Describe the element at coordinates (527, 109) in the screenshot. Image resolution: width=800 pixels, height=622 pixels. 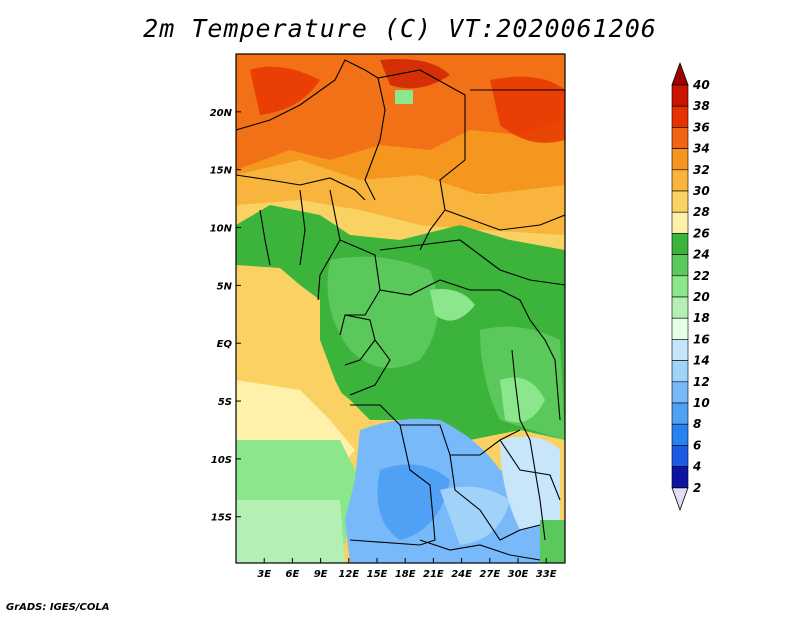
I see `field-hot-spot-east` at that location.